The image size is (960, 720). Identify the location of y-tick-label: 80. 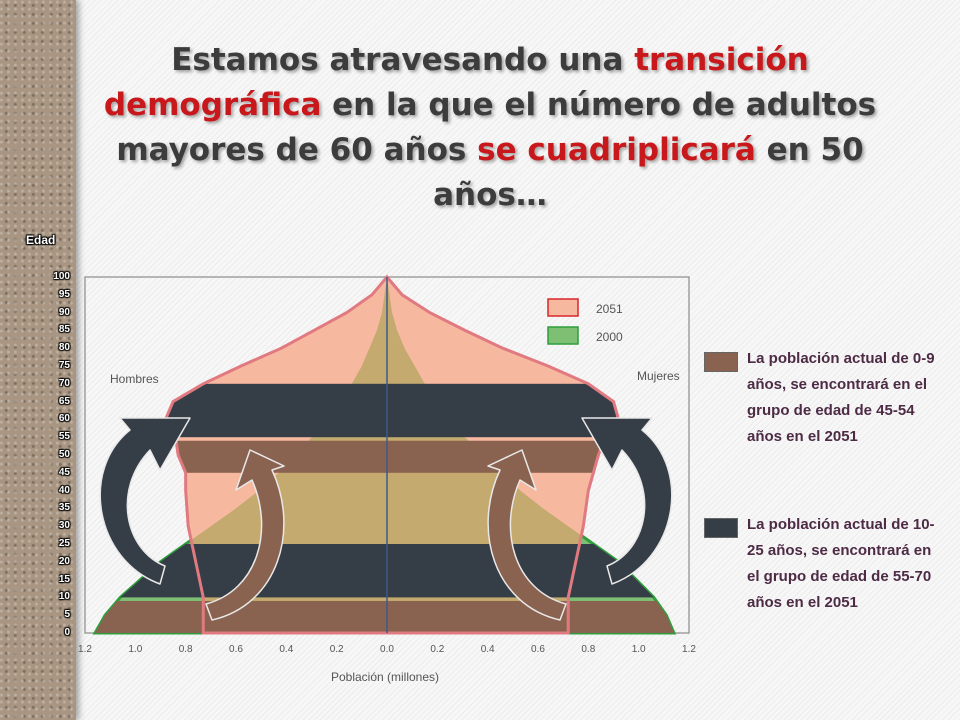
(64, 348).